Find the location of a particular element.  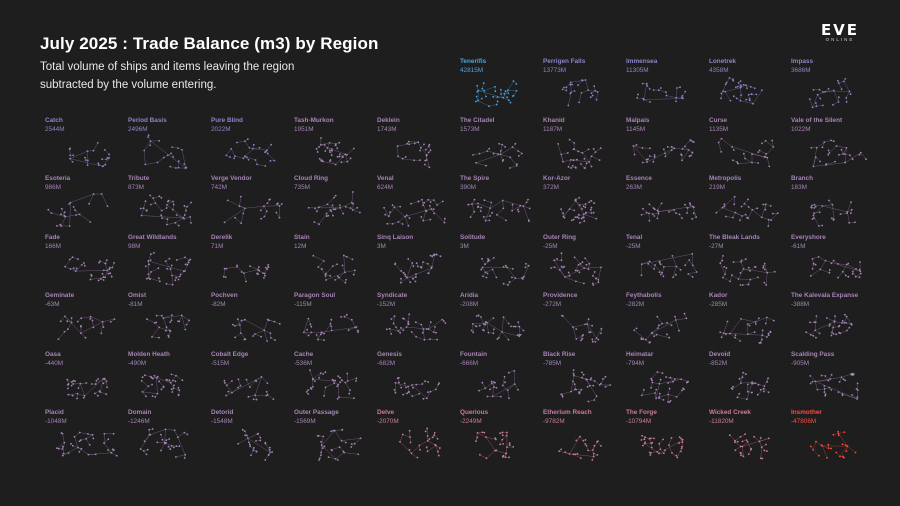

region-name: Delve is located at coordinates (386, 412).